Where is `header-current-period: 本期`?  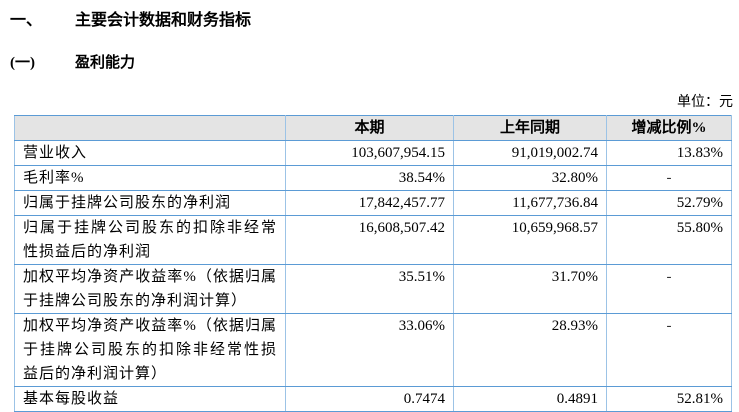 header-current-period: 本期 is located at coordinates (369, 128).